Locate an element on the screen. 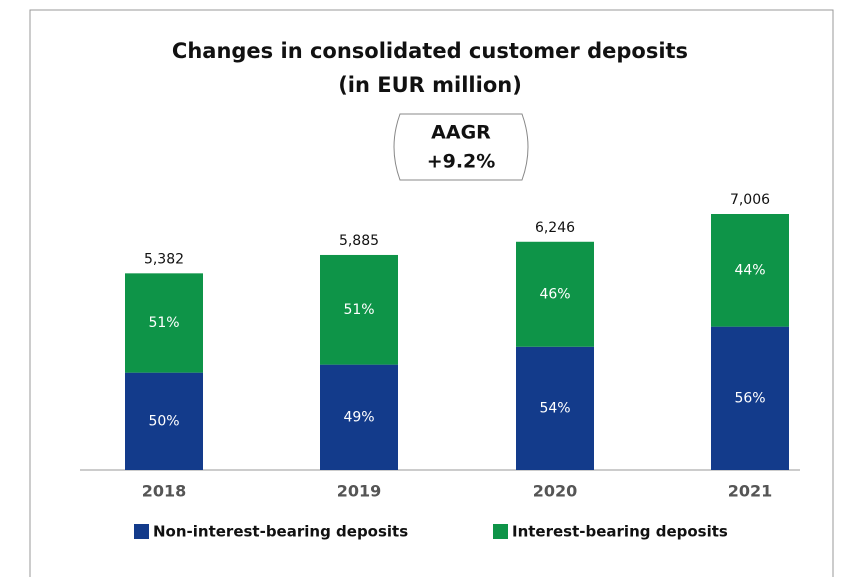 The width and height of the screenshot is (858, 581). total-label: 6,246 is located at coordinates (555, 228).